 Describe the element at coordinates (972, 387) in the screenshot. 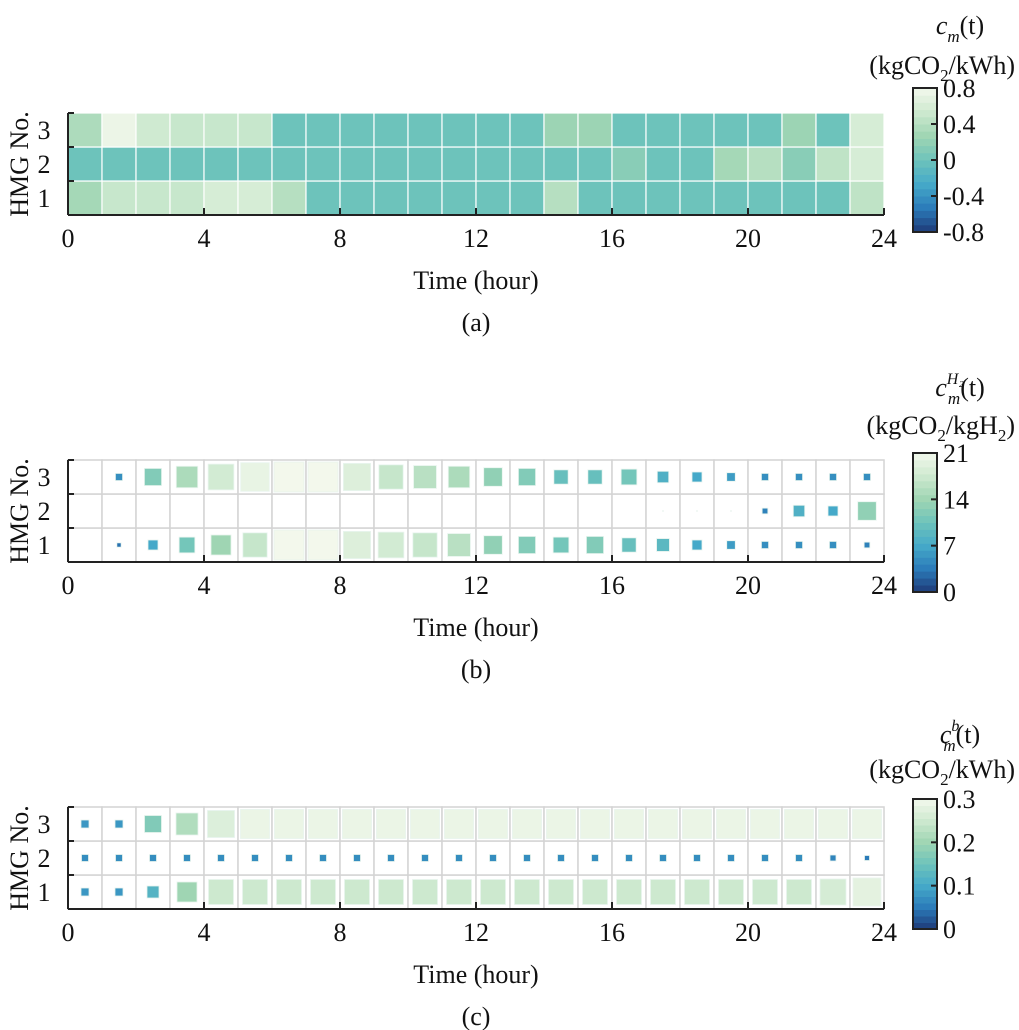

I see `title-argument: (t)` at that location.